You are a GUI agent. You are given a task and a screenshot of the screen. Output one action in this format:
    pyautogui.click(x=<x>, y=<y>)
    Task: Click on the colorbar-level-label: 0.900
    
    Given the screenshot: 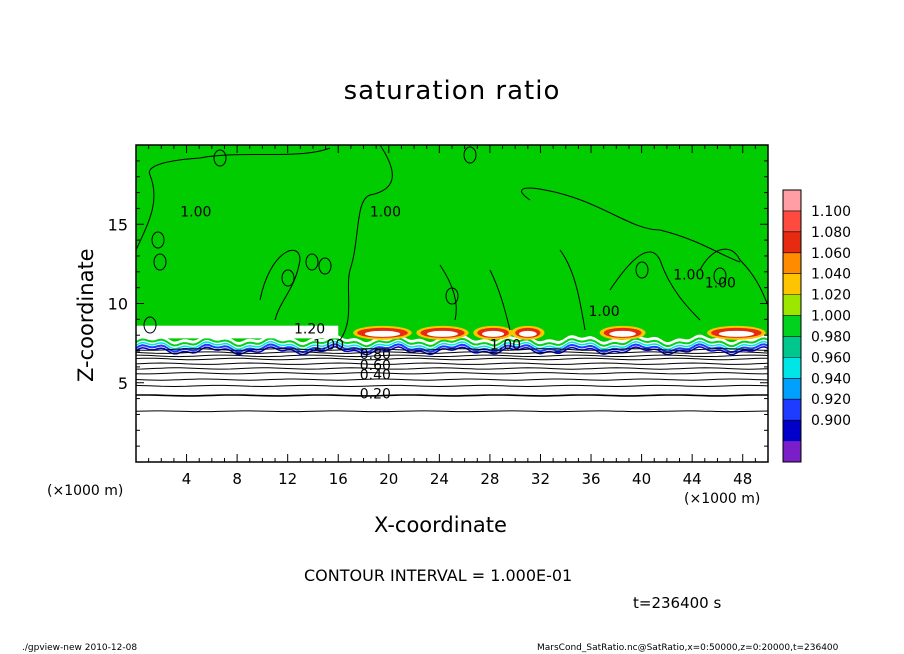 What is the action you would take?
    pyautogui.click(x=831, y=421)
    